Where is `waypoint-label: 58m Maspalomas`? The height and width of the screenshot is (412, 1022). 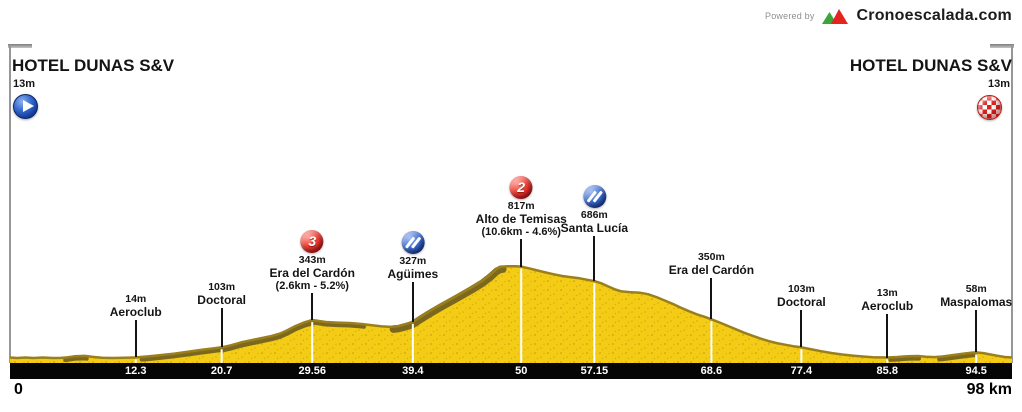 waypoint-label: 58m Maspalomas is located at coordinates (976, 296).